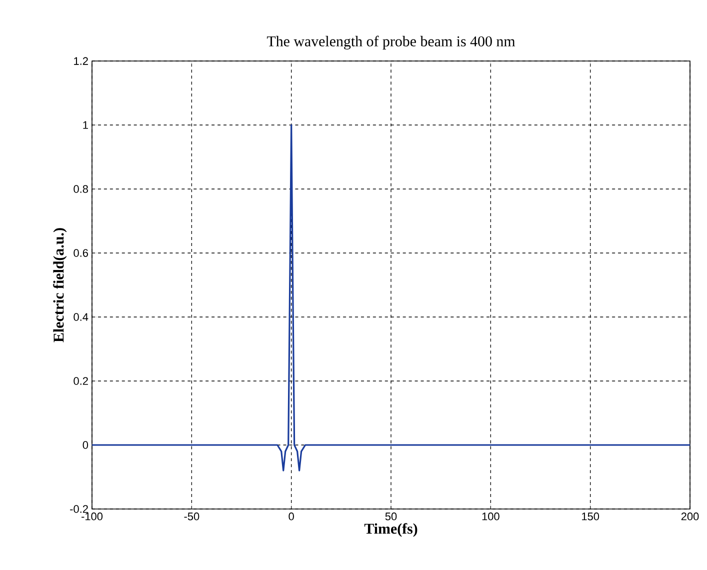 This screenshot has height=570, width=707. I want to click on x-tick-label: 150, so click(591, 516).